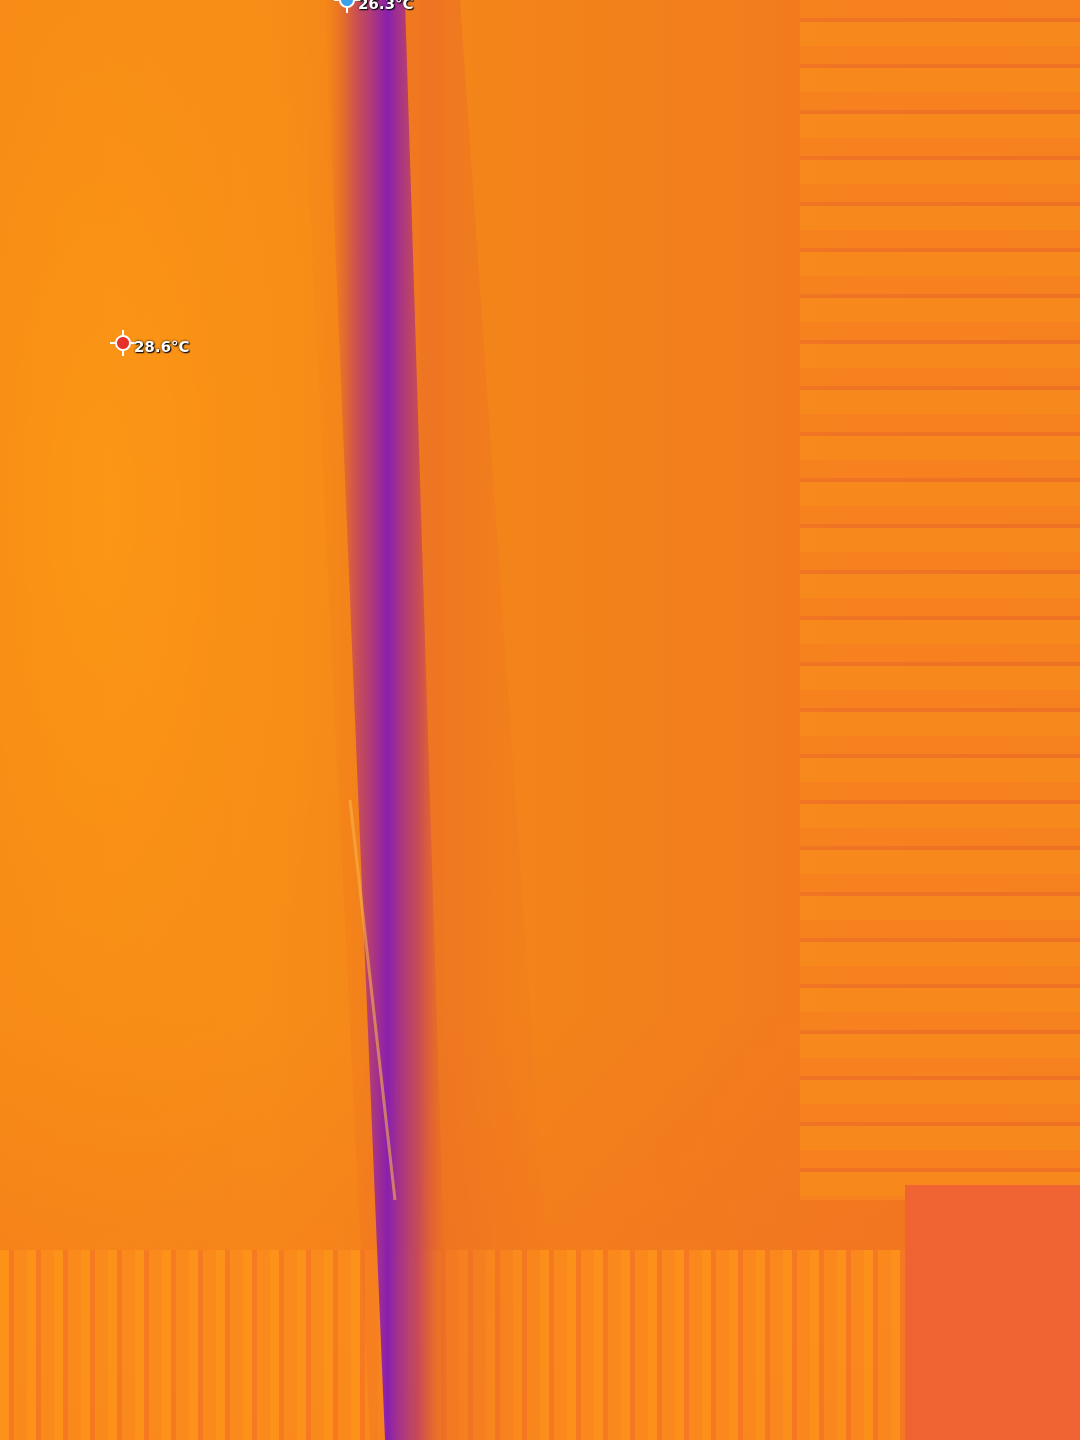 The image size is (1080, 1440). Describe the element at coordinates (372, 1000) in the screenshot. I see `fence-line` at that location.